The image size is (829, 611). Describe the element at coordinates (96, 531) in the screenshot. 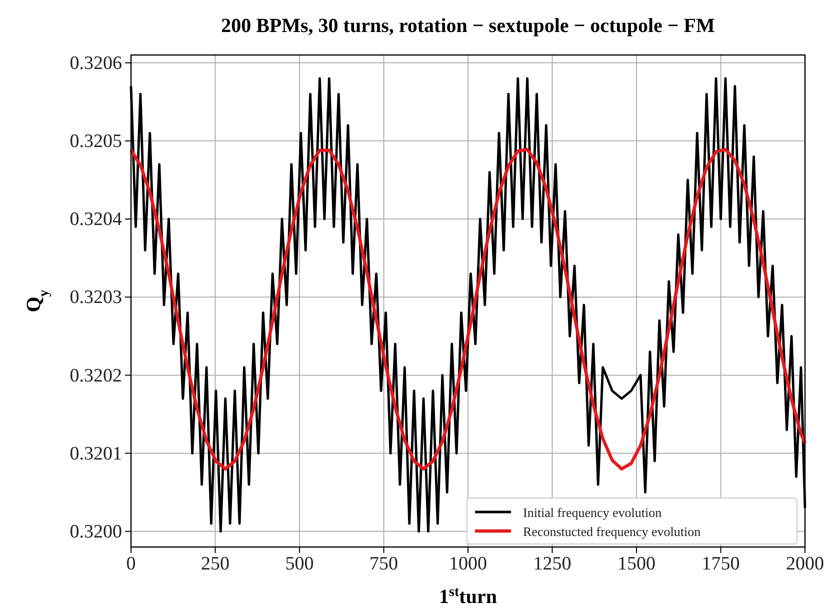

I see `y-tick-label: 0.3200` at that location.